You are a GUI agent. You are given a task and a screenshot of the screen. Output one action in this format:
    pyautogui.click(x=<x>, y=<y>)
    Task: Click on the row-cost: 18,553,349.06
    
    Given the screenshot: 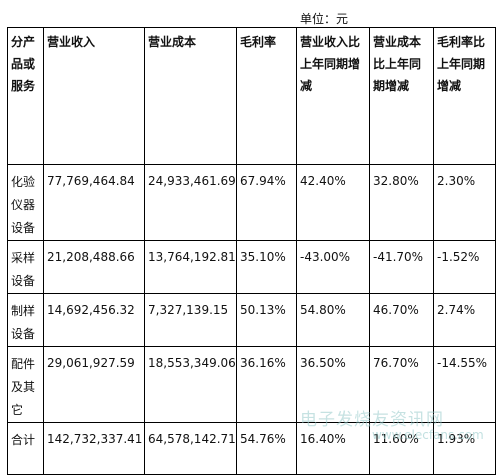 What is the action you would take?
    pyautogui.click(x=190, y=384)
    